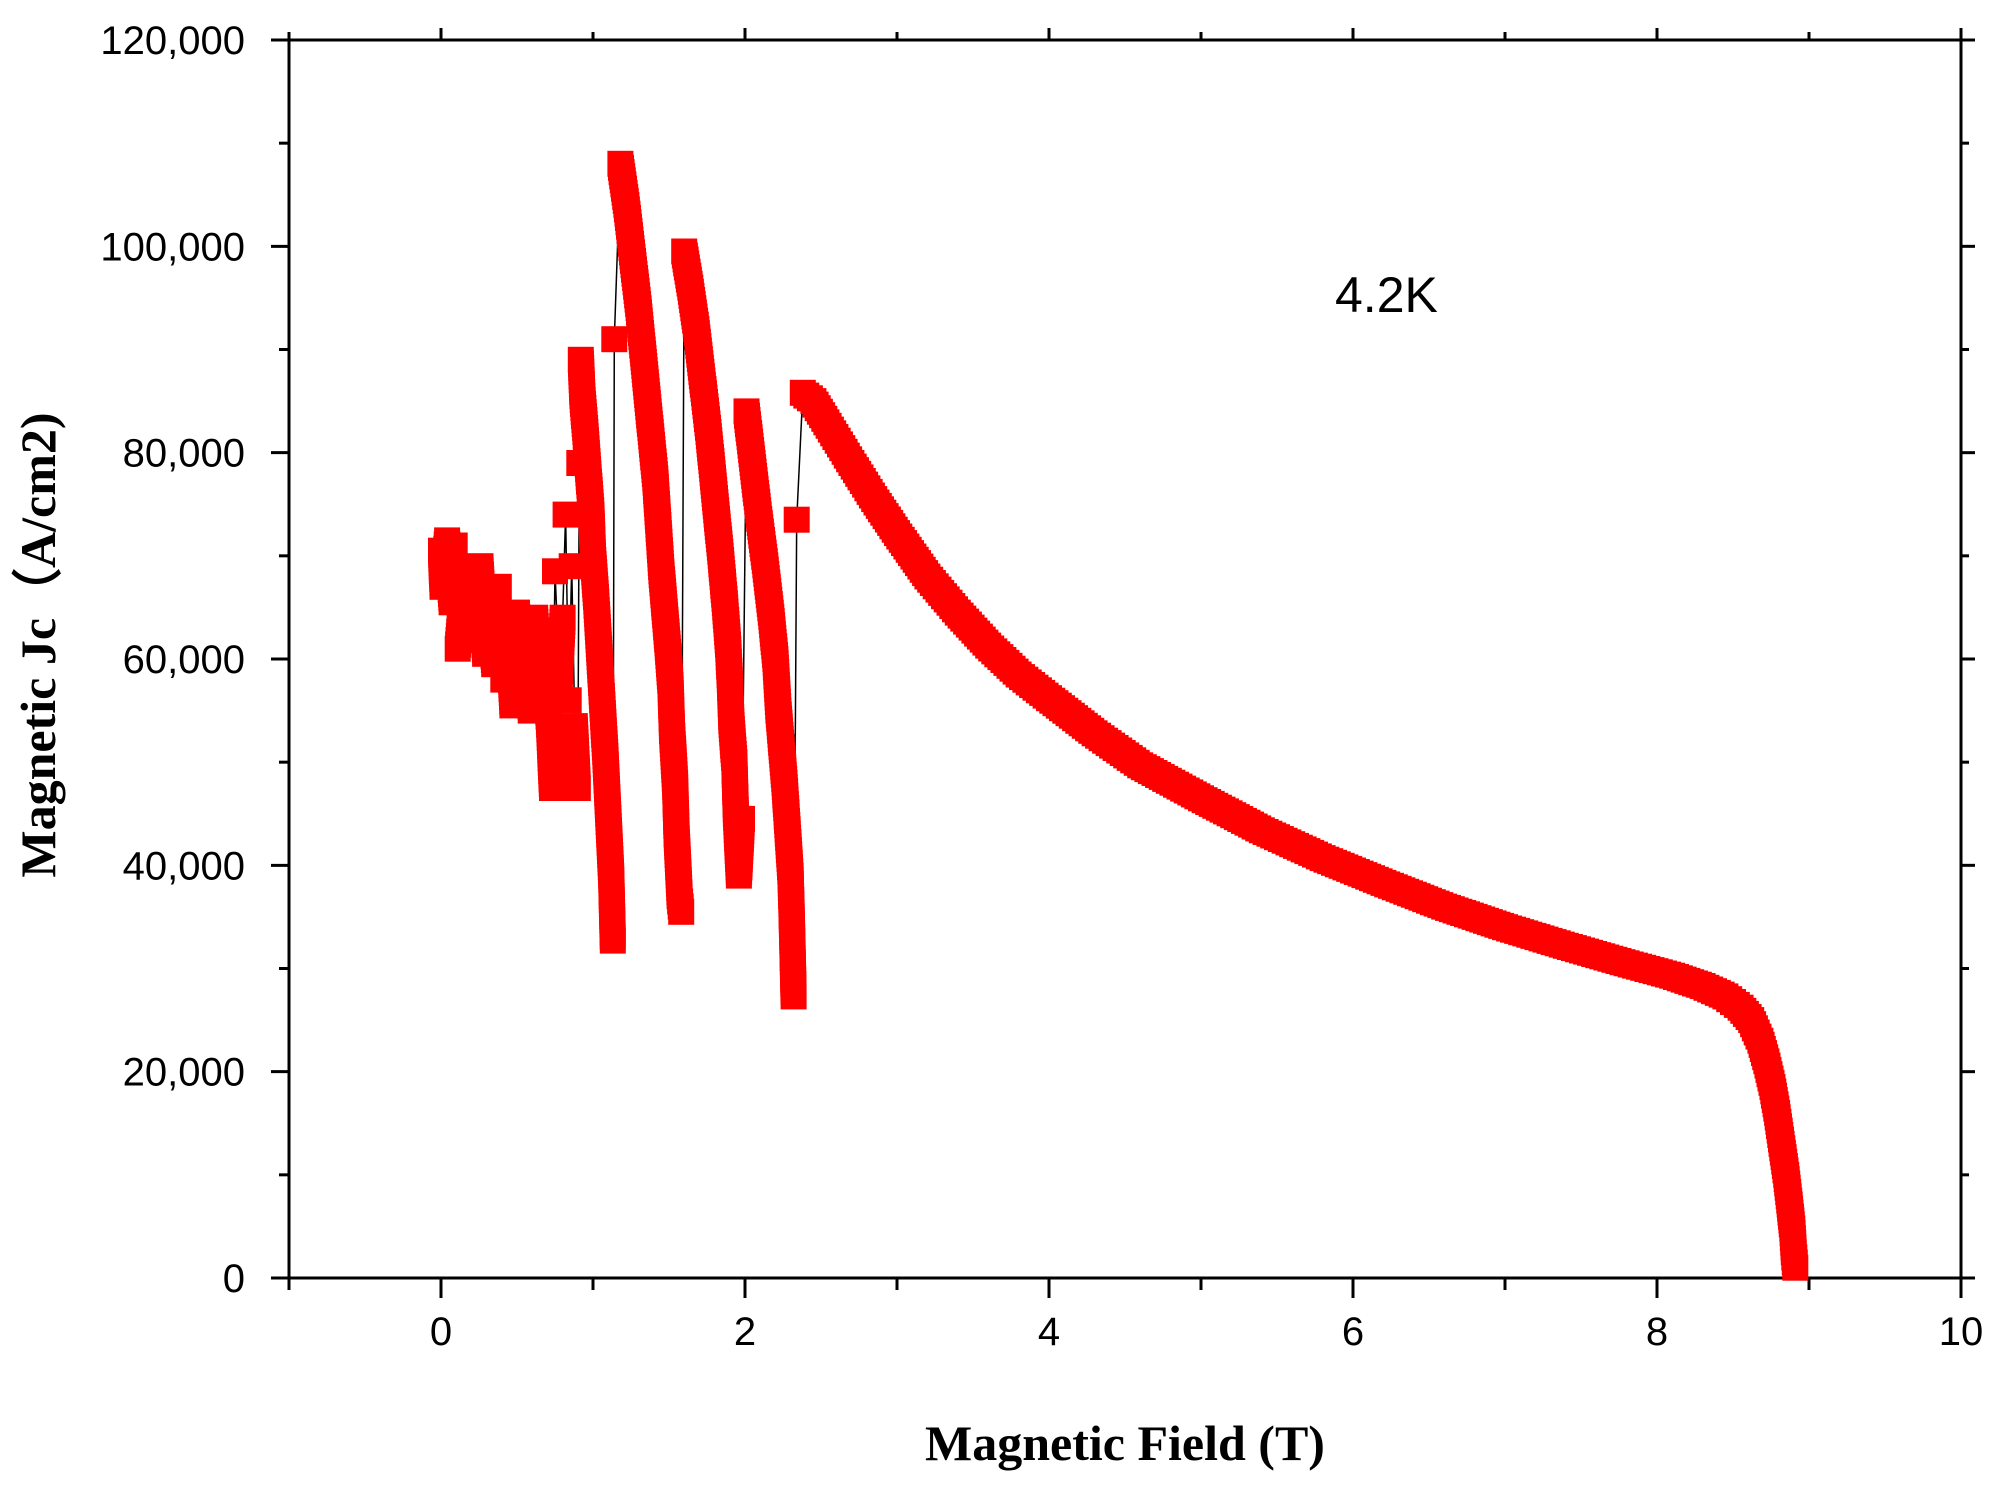 The width and height of the screenshot is (2000, 1487). What do you see at coordinates (441, 1332) in the screenshot?
I see `x-tick-label: 0` at bounding box center [441, 1332].